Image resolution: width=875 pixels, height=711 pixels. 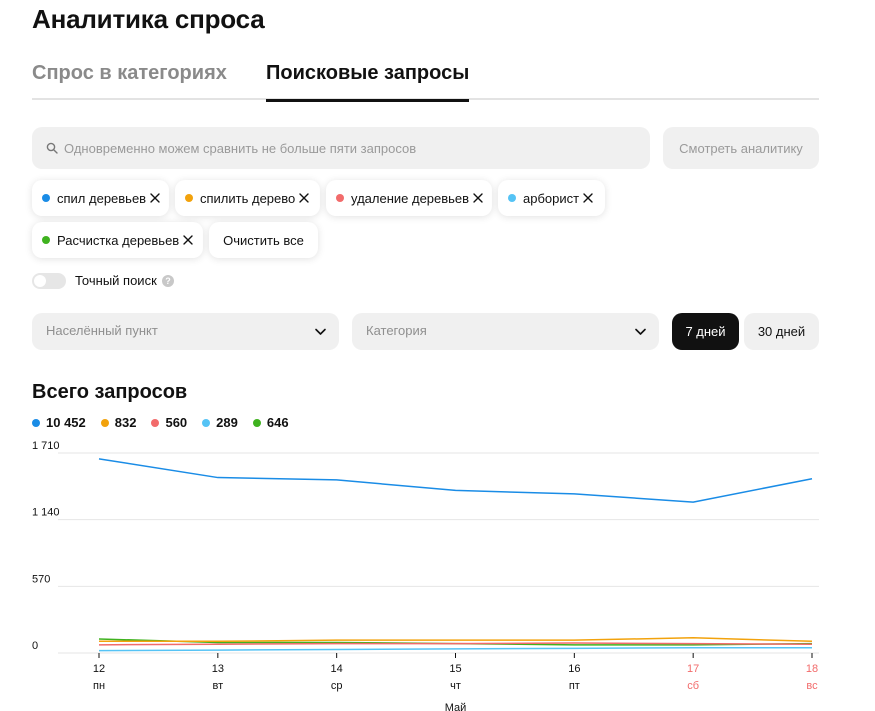 I want to click on legend-value: 646, so click(x=277, y=422).